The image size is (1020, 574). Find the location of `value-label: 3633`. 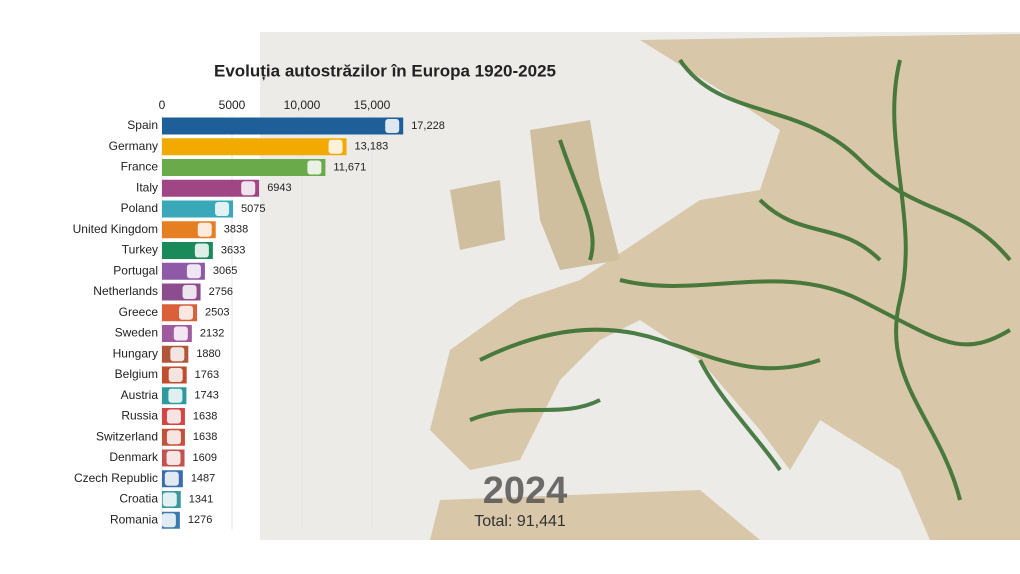

value-label: 3633 is located at coordinates (233, 250).